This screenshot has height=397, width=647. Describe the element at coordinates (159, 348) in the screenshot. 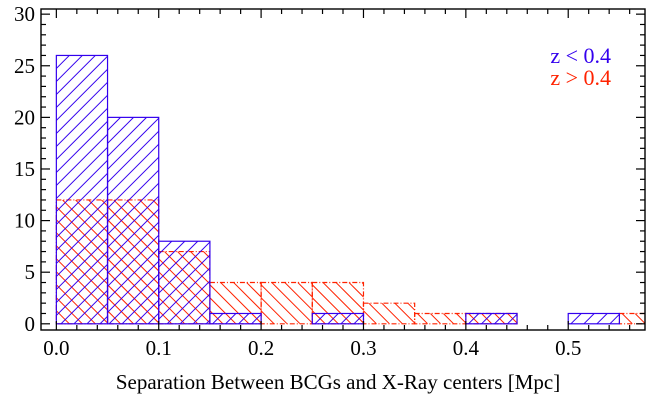

I see `x-tick-label: 0.1` at that location.